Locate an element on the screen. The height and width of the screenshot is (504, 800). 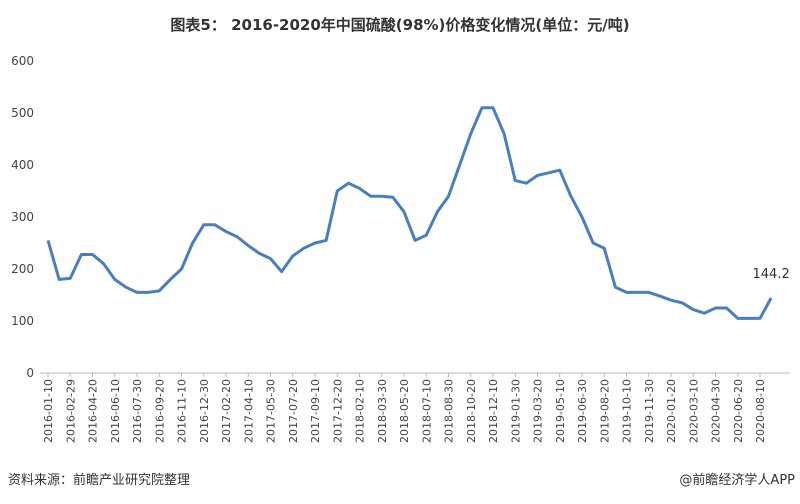
x-tick-label: 2018-05-20 is located at coordinates (404, 411).